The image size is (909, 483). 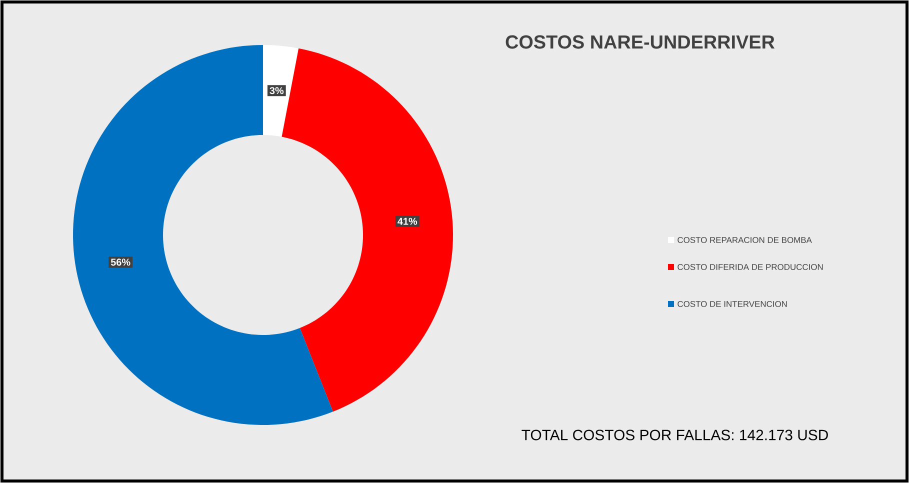 What do you see at coordinates (675, 435) in the screenshot?
I see `text: TOTAL COSTOS POR FALLAS: 142.173 USD` at bounding box center [675, 435].